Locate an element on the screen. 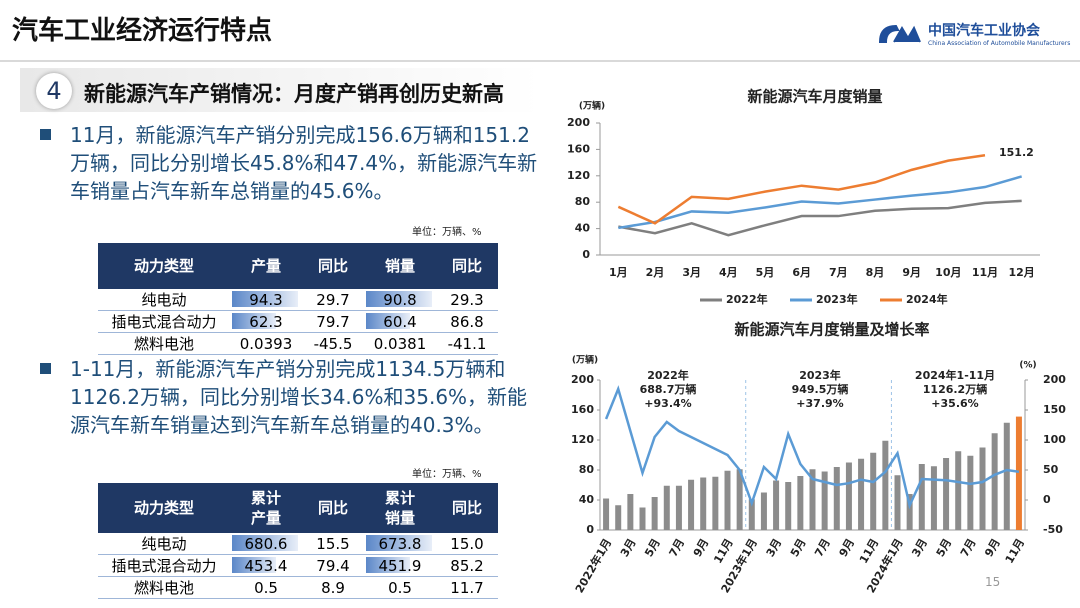 This screenshot has height=608, width=1080. x-tick-label: 10月 is located at coordinates (948, 272).